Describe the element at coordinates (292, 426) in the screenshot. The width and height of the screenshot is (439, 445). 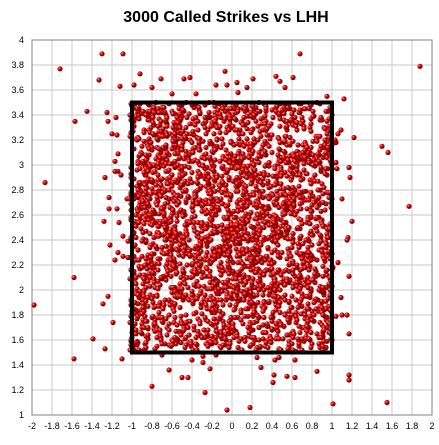
I see `x-tick-label: 0.6` at that location.